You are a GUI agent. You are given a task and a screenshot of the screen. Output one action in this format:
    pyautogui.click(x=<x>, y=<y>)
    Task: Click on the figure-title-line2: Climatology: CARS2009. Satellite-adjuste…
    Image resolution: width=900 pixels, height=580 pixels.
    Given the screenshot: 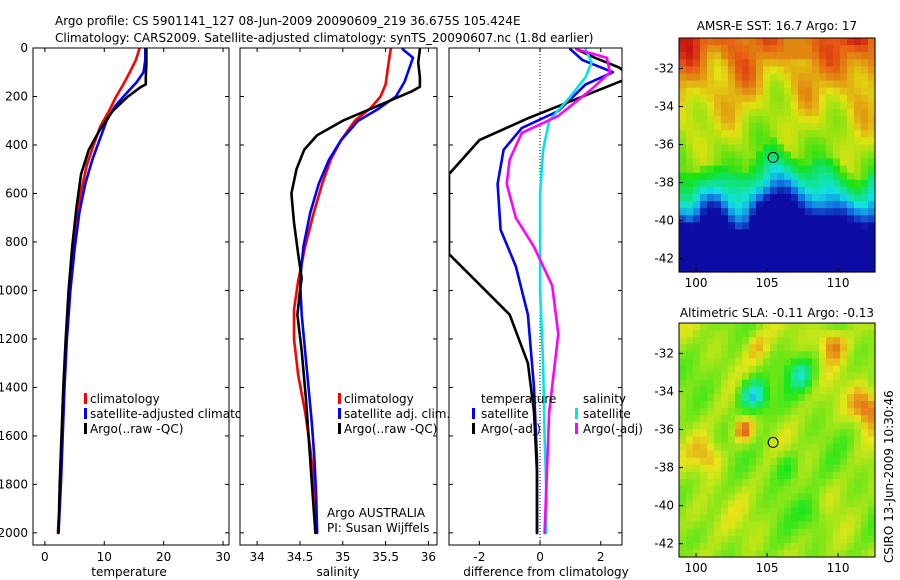 What is the action you would take?
    pyautogui.click(x=324, y=38)
    